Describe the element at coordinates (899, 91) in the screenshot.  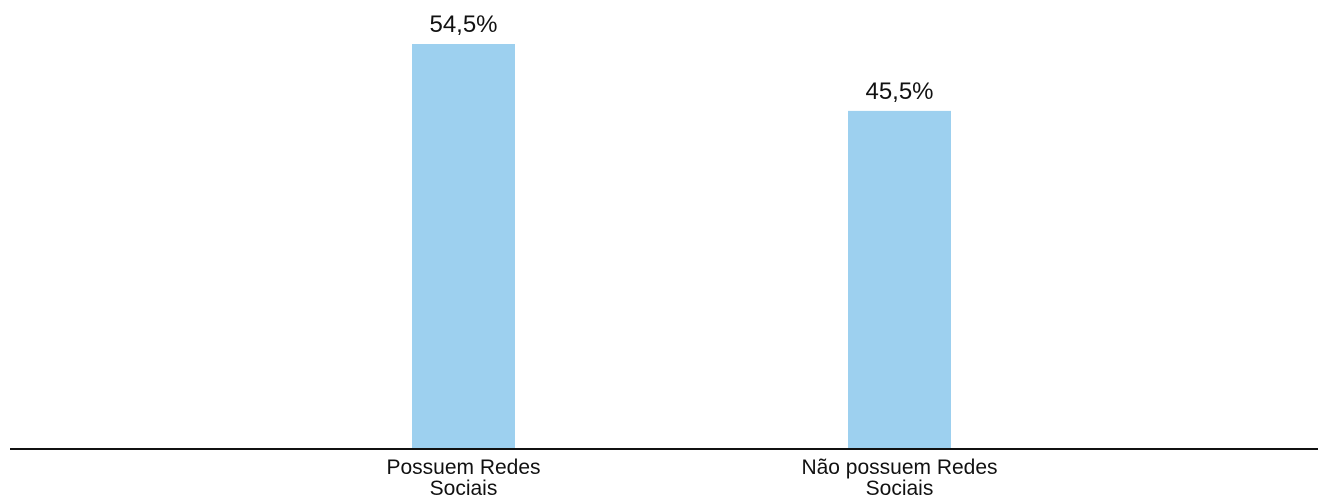
I see `value-label: 45,5%` at that location.